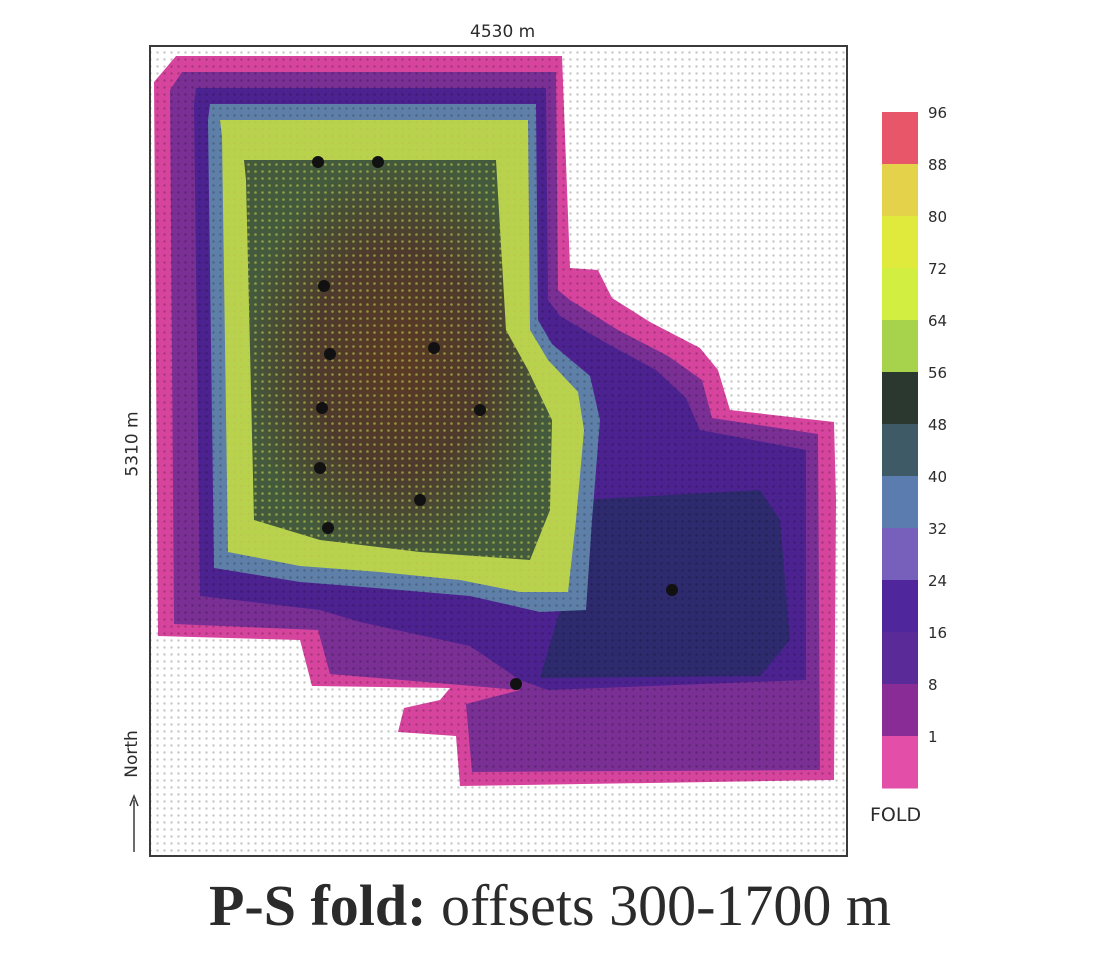 This screenshot has height=980, width=1100. I want to click on north-label: North, so click(131, 754).